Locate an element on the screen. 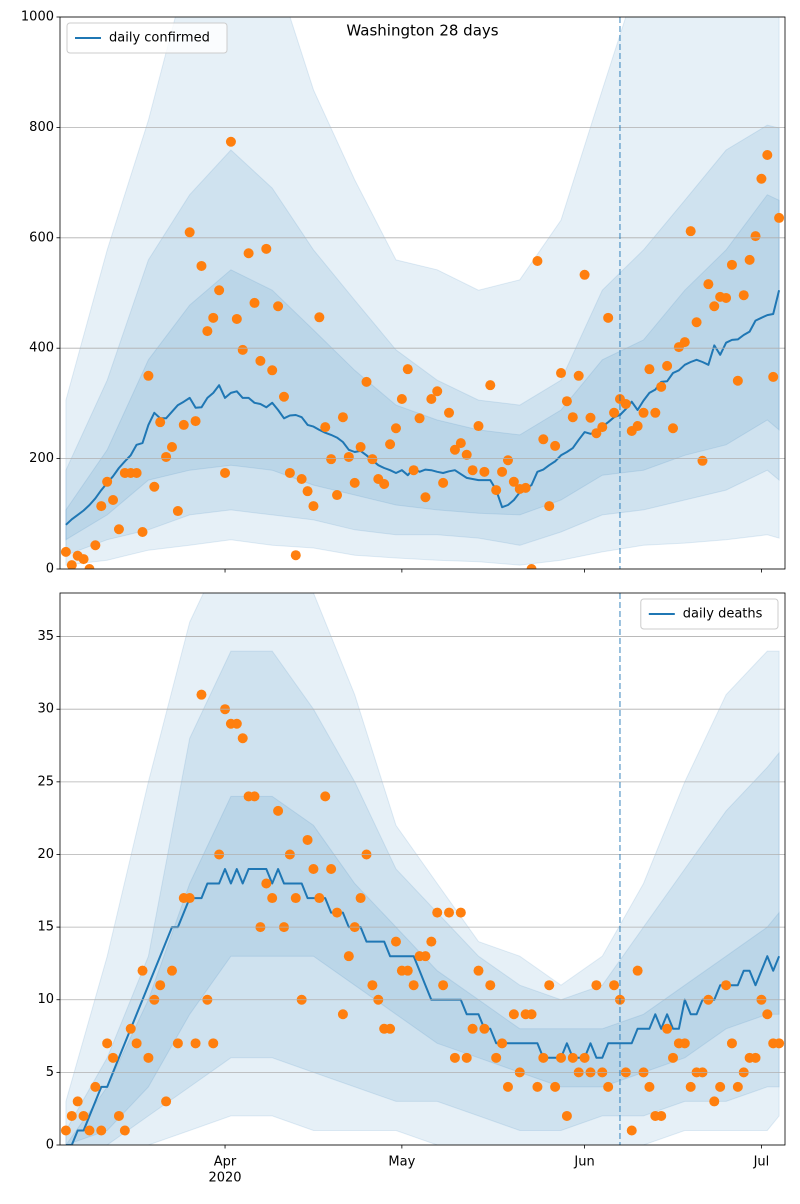 Image resolution: width=800 pixels, height=1204 pixels. legend-label: daily confirmed is located at coordinates (159, 38).